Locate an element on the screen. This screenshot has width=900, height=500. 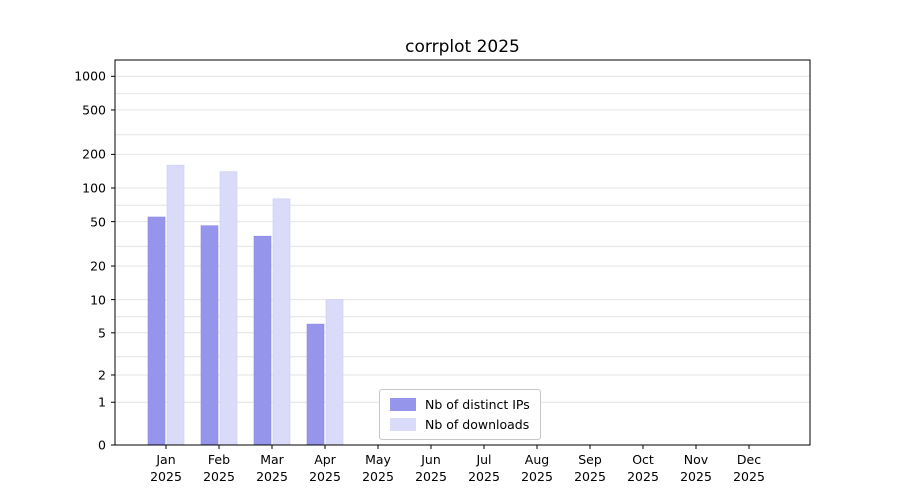
bar-nb-of-downloads-mar is located at coordinates (281, 322).